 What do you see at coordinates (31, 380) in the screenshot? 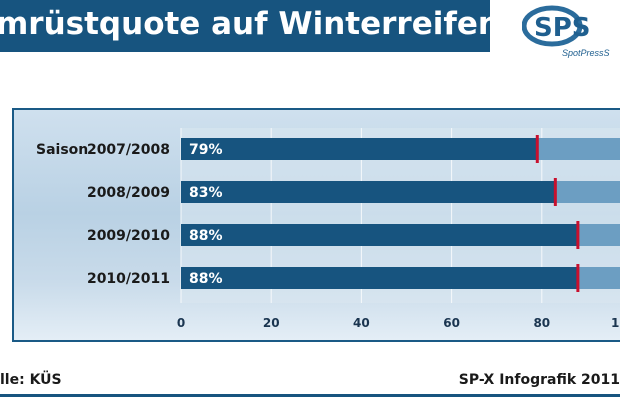
I see `source-note: lle: KÜS` at bounding box center [31, 380].